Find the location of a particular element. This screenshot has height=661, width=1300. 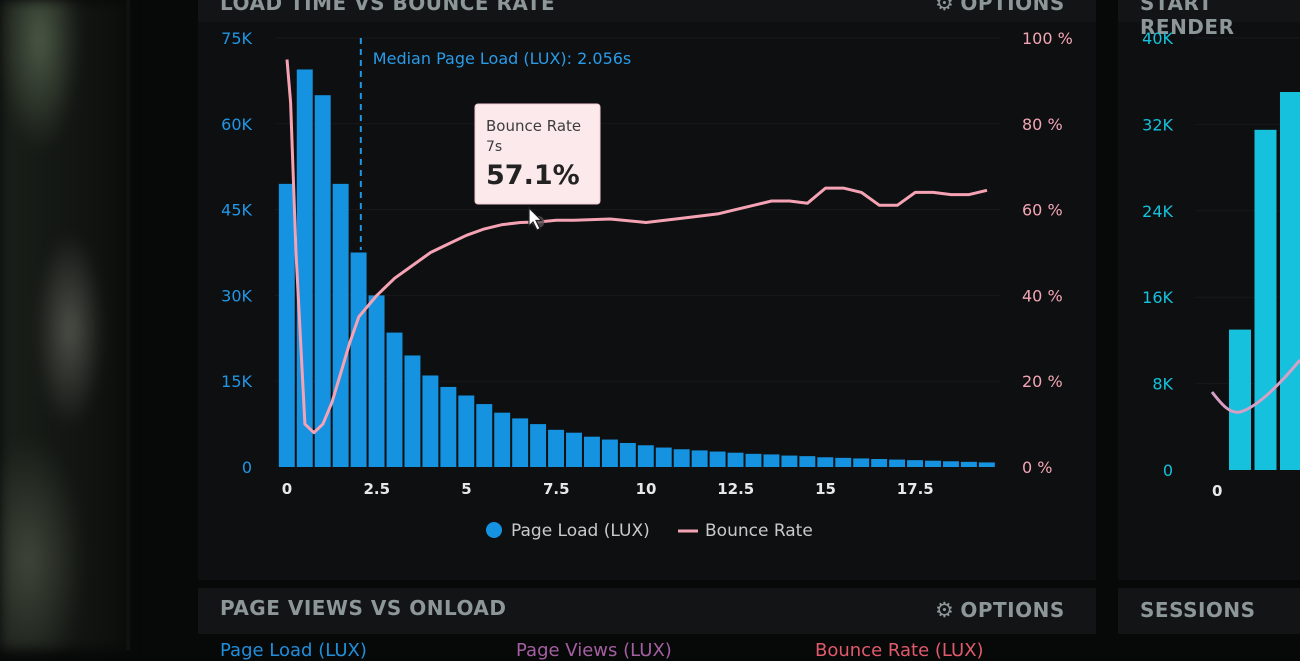

monitor-bezel-blur is located at coordinates (64, 325).